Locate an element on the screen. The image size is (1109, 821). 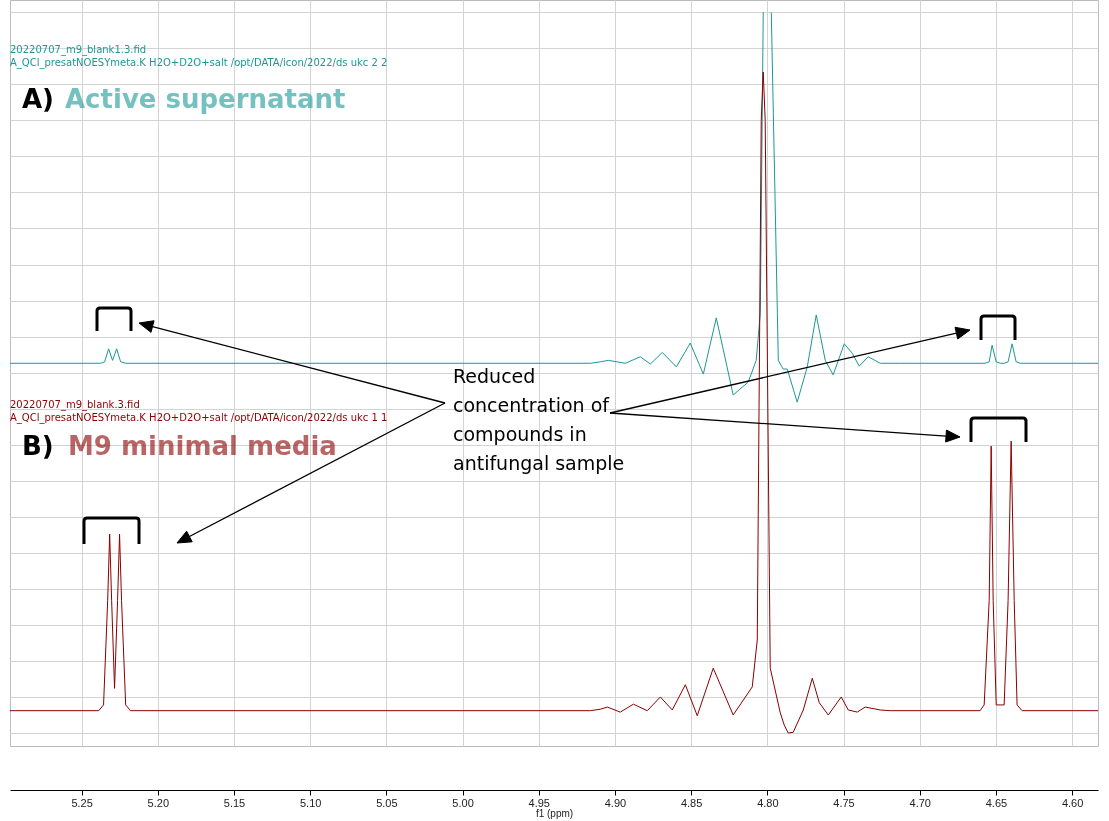
annotation: 20220707_m9_blank.3.fid is located at coordinates (75, 405).